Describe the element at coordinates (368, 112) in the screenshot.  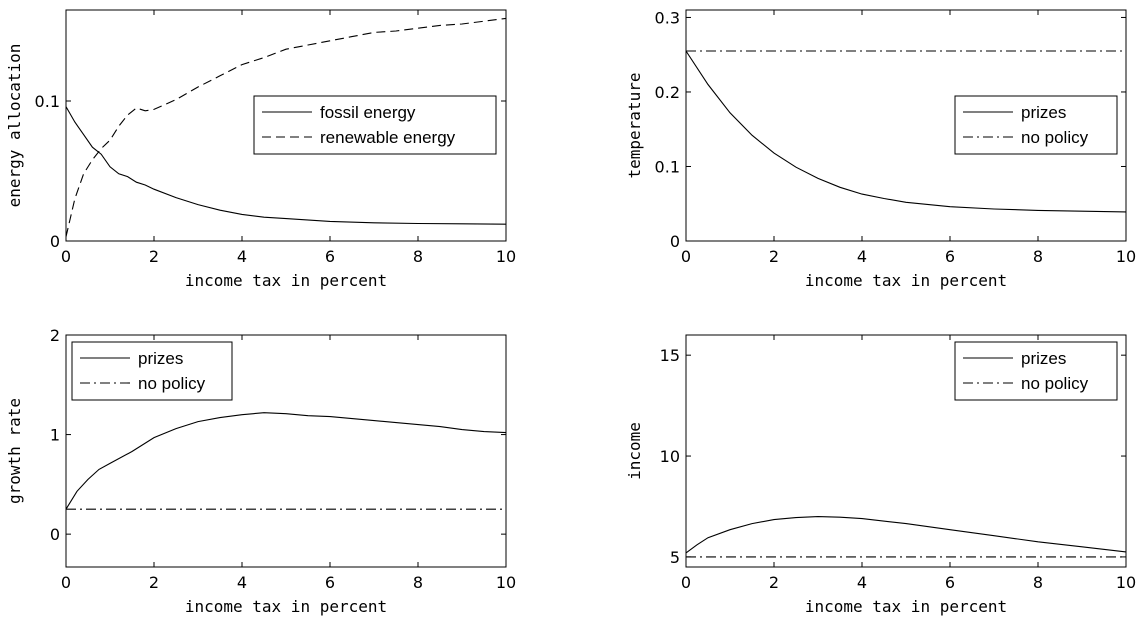
I see `legend-label: fossil energy` at that location.